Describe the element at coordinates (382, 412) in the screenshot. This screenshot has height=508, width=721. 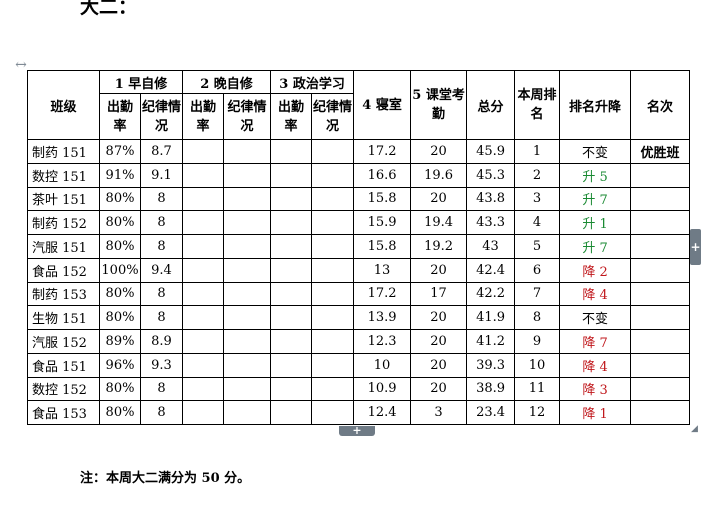
I see `dorm-score-cell: 12.4` at that location.